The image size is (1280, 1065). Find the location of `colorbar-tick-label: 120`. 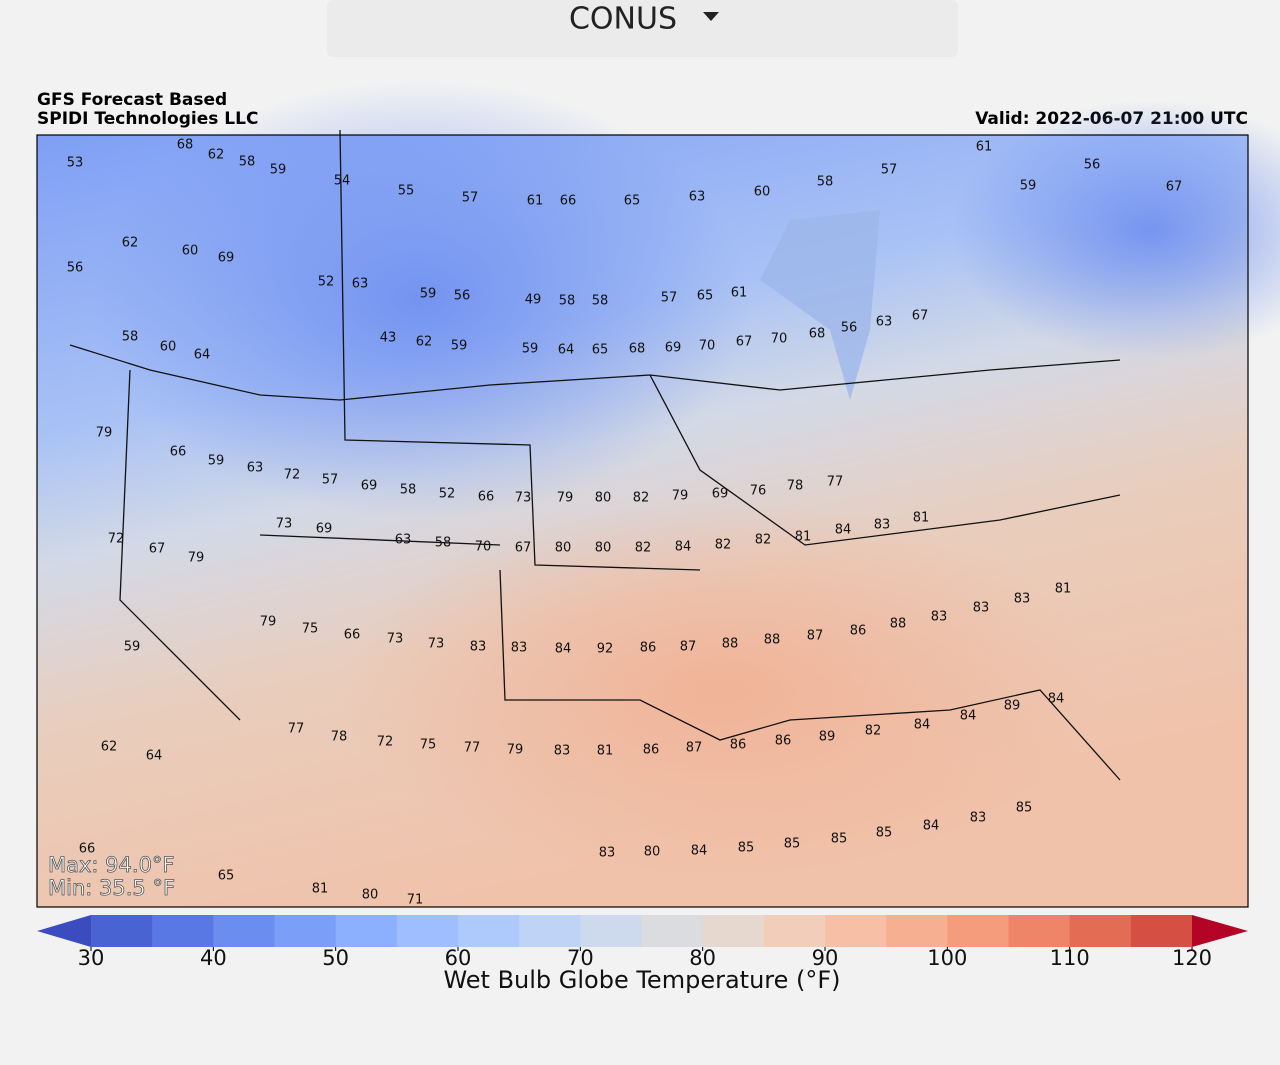

colorbar-tick-label: 120 is located at coordinates (1192, 958).